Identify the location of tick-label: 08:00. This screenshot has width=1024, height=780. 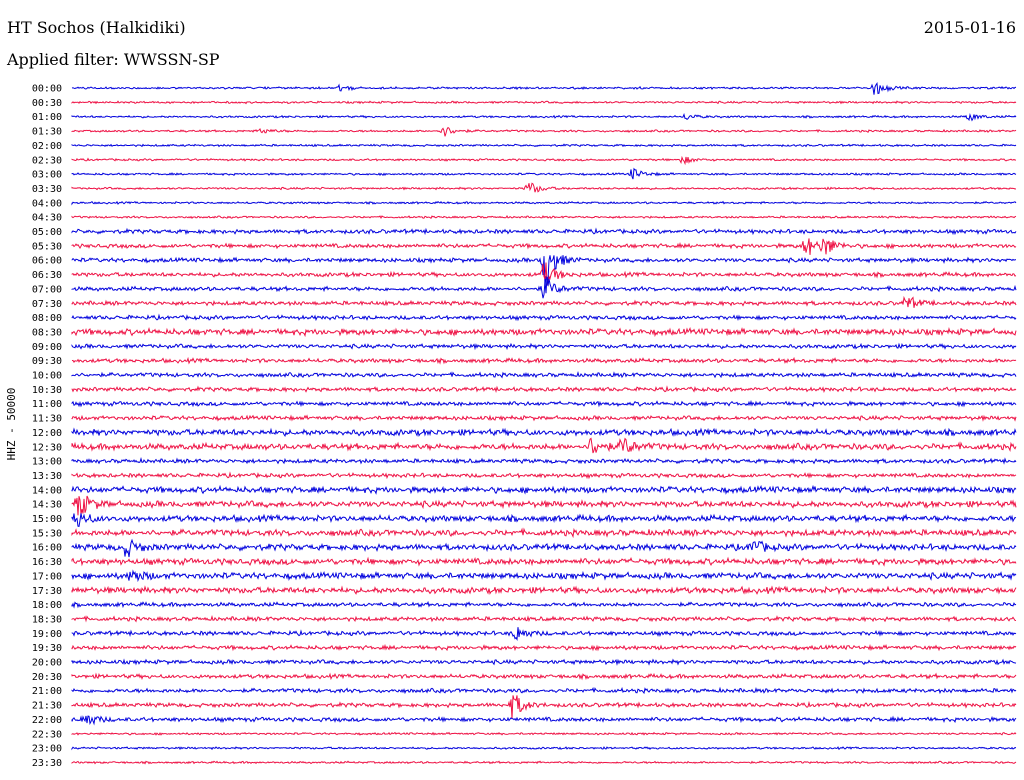
(47, 318).